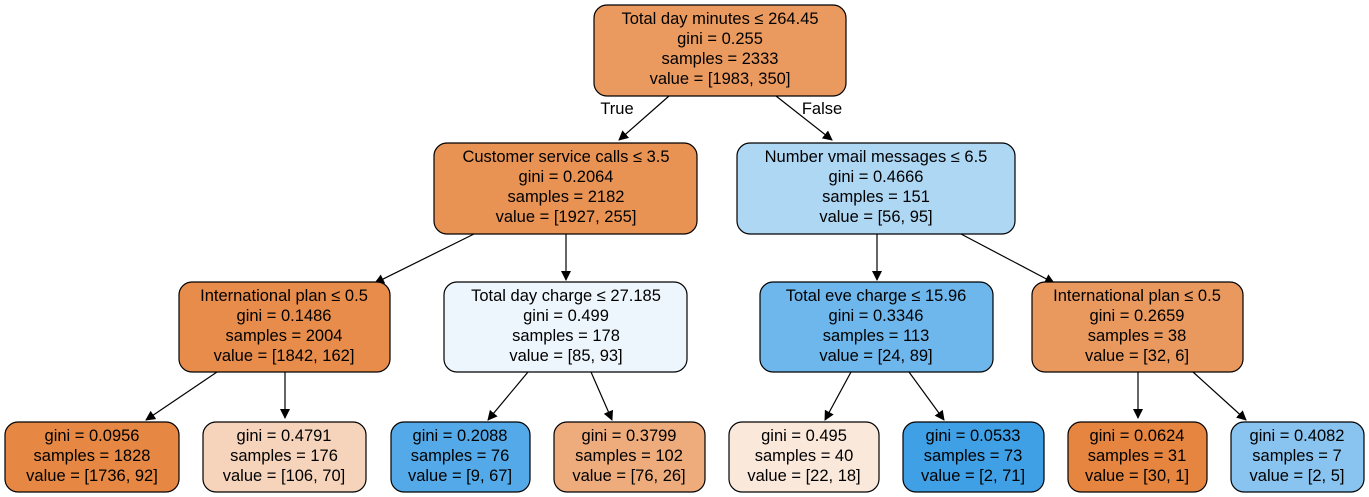 This screenshot has height=497, width=1369. I want to click on leaf-samples: samples = 7, so click(1296, 456).